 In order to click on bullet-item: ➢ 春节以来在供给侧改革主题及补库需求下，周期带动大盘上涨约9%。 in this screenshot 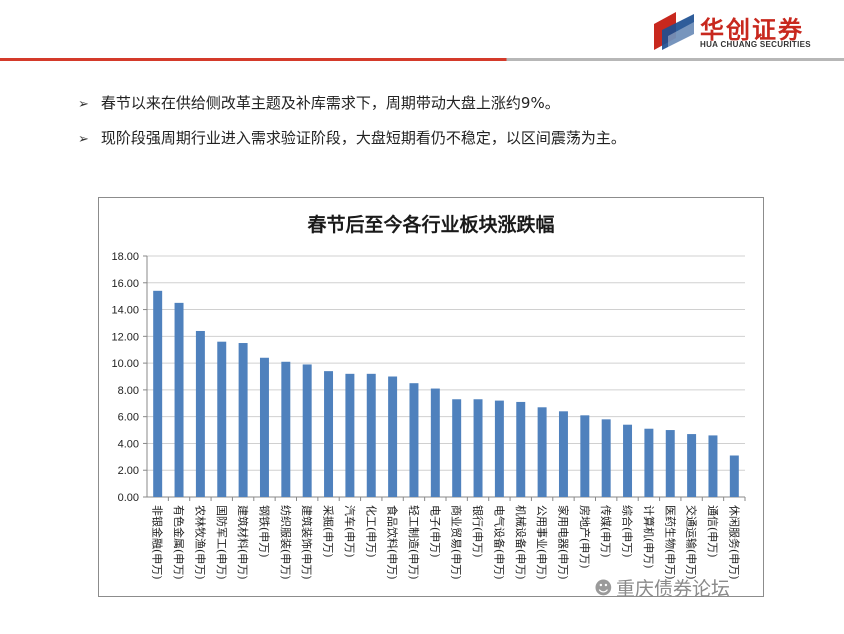, I will do `click(319, 102)`.